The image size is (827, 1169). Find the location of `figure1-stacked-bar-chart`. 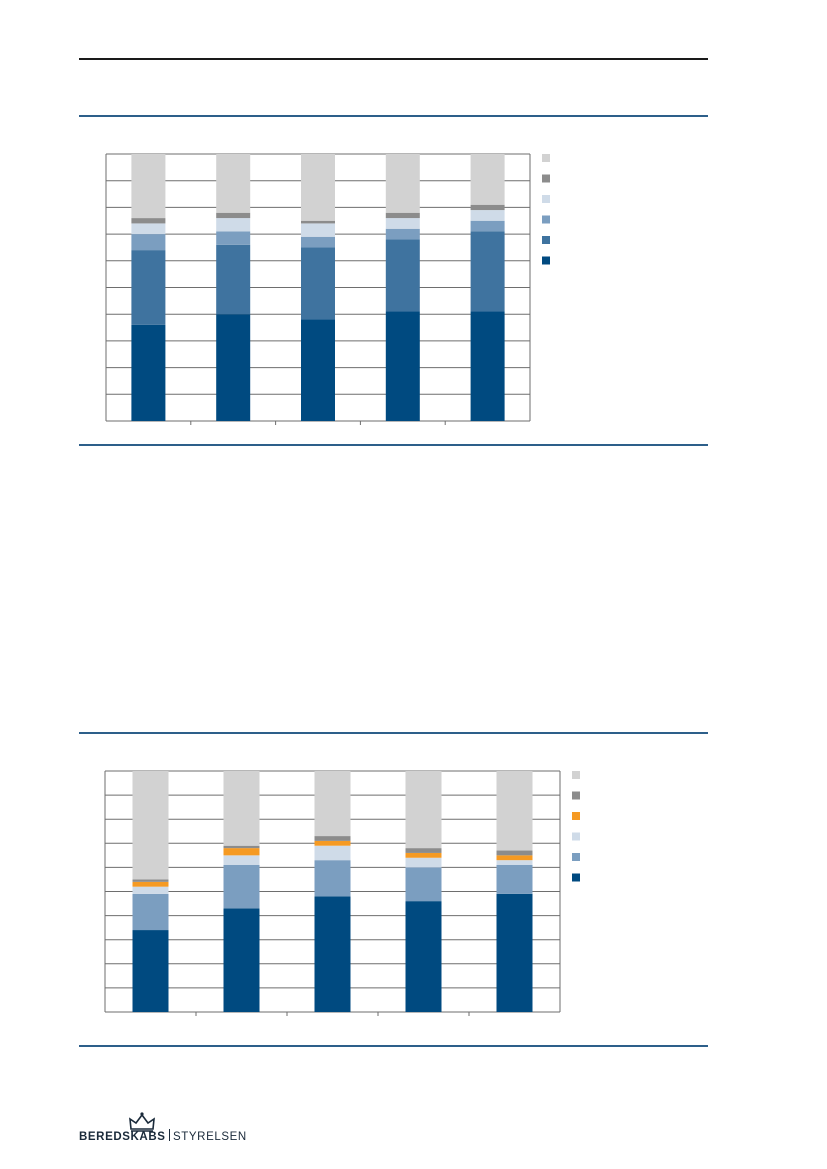

figure1-stacked-bar-chart is located at coordinates (327, 289).